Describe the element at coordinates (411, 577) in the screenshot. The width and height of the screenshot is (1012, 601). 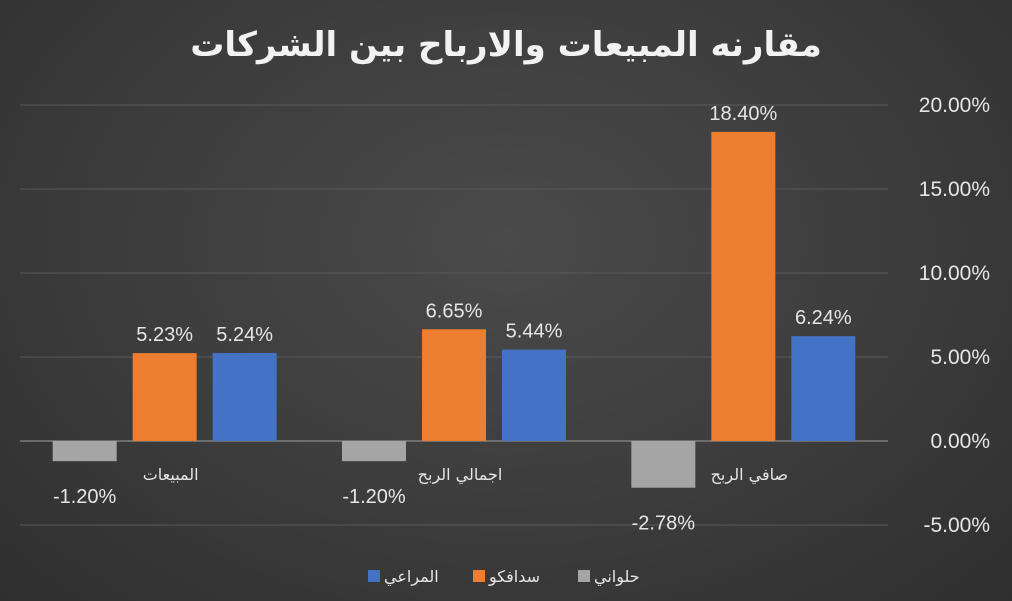
I see `legend-label: المراعي` at that location.